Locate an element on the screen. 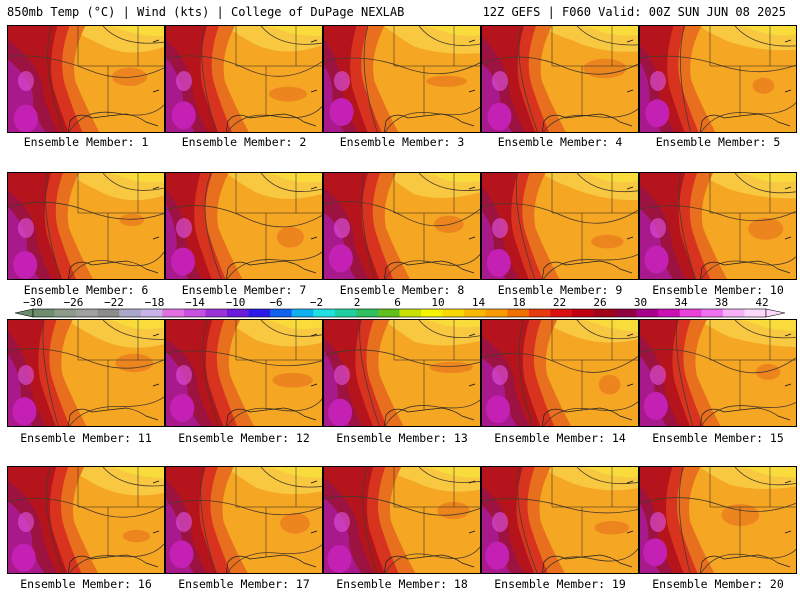 Image resolution: width=800 pixels, height=600 pixels. colorbar-swatches is located at coordinates (400, 313).